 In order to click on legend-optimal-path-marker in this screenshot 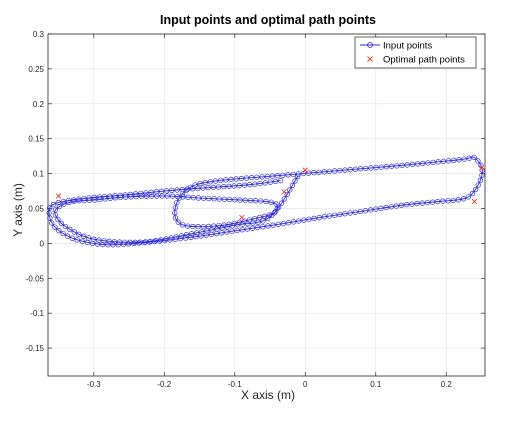, I will do `click(370, 59)`.